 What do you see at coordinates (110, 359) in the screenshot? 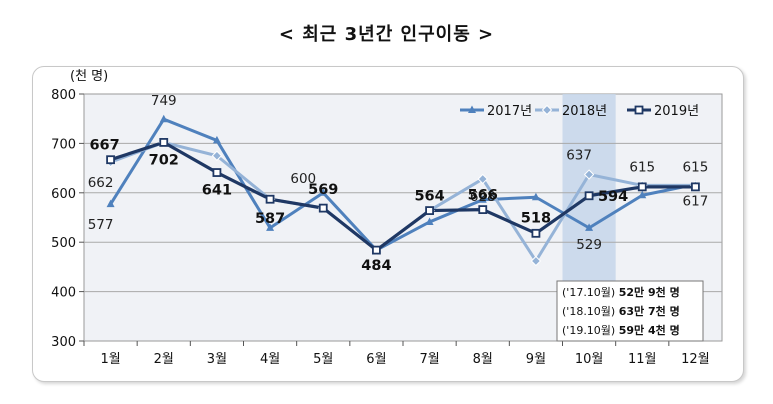
I see `x-tick-label: 1월` at bounding box center [110, 359].